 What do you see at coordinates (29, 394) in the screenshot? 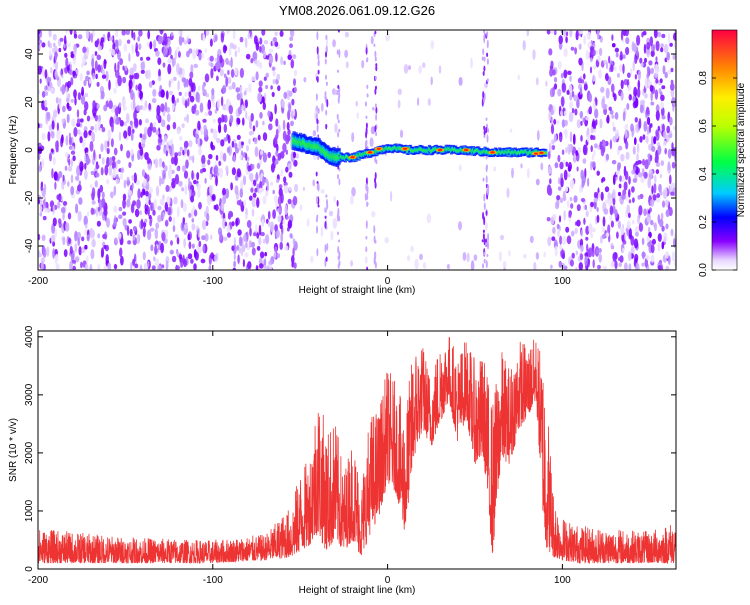
I see `y-tick-label: 3000` at bounding box center [29, 394].